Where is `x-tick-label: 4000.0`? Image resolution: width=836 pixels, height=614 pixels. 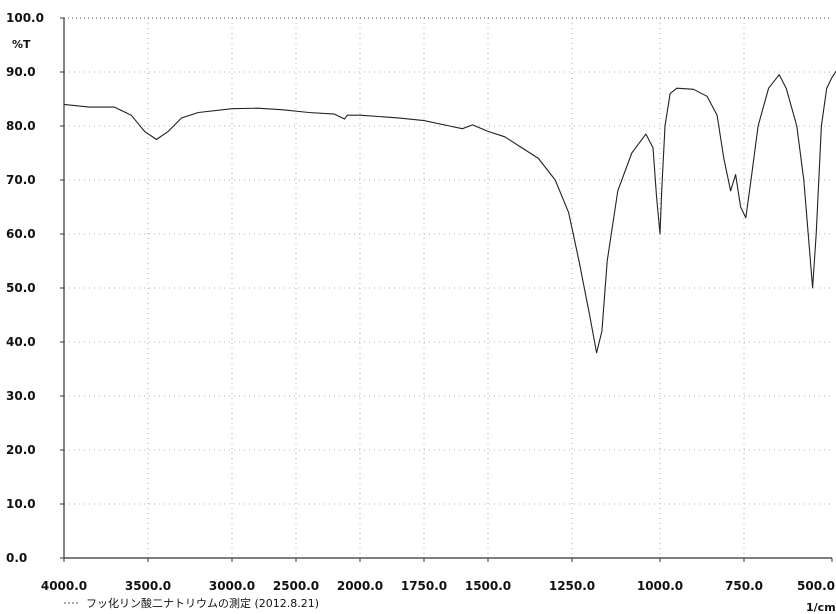 x-tick-label: 4000.0 is located at coordinates (64, 586).